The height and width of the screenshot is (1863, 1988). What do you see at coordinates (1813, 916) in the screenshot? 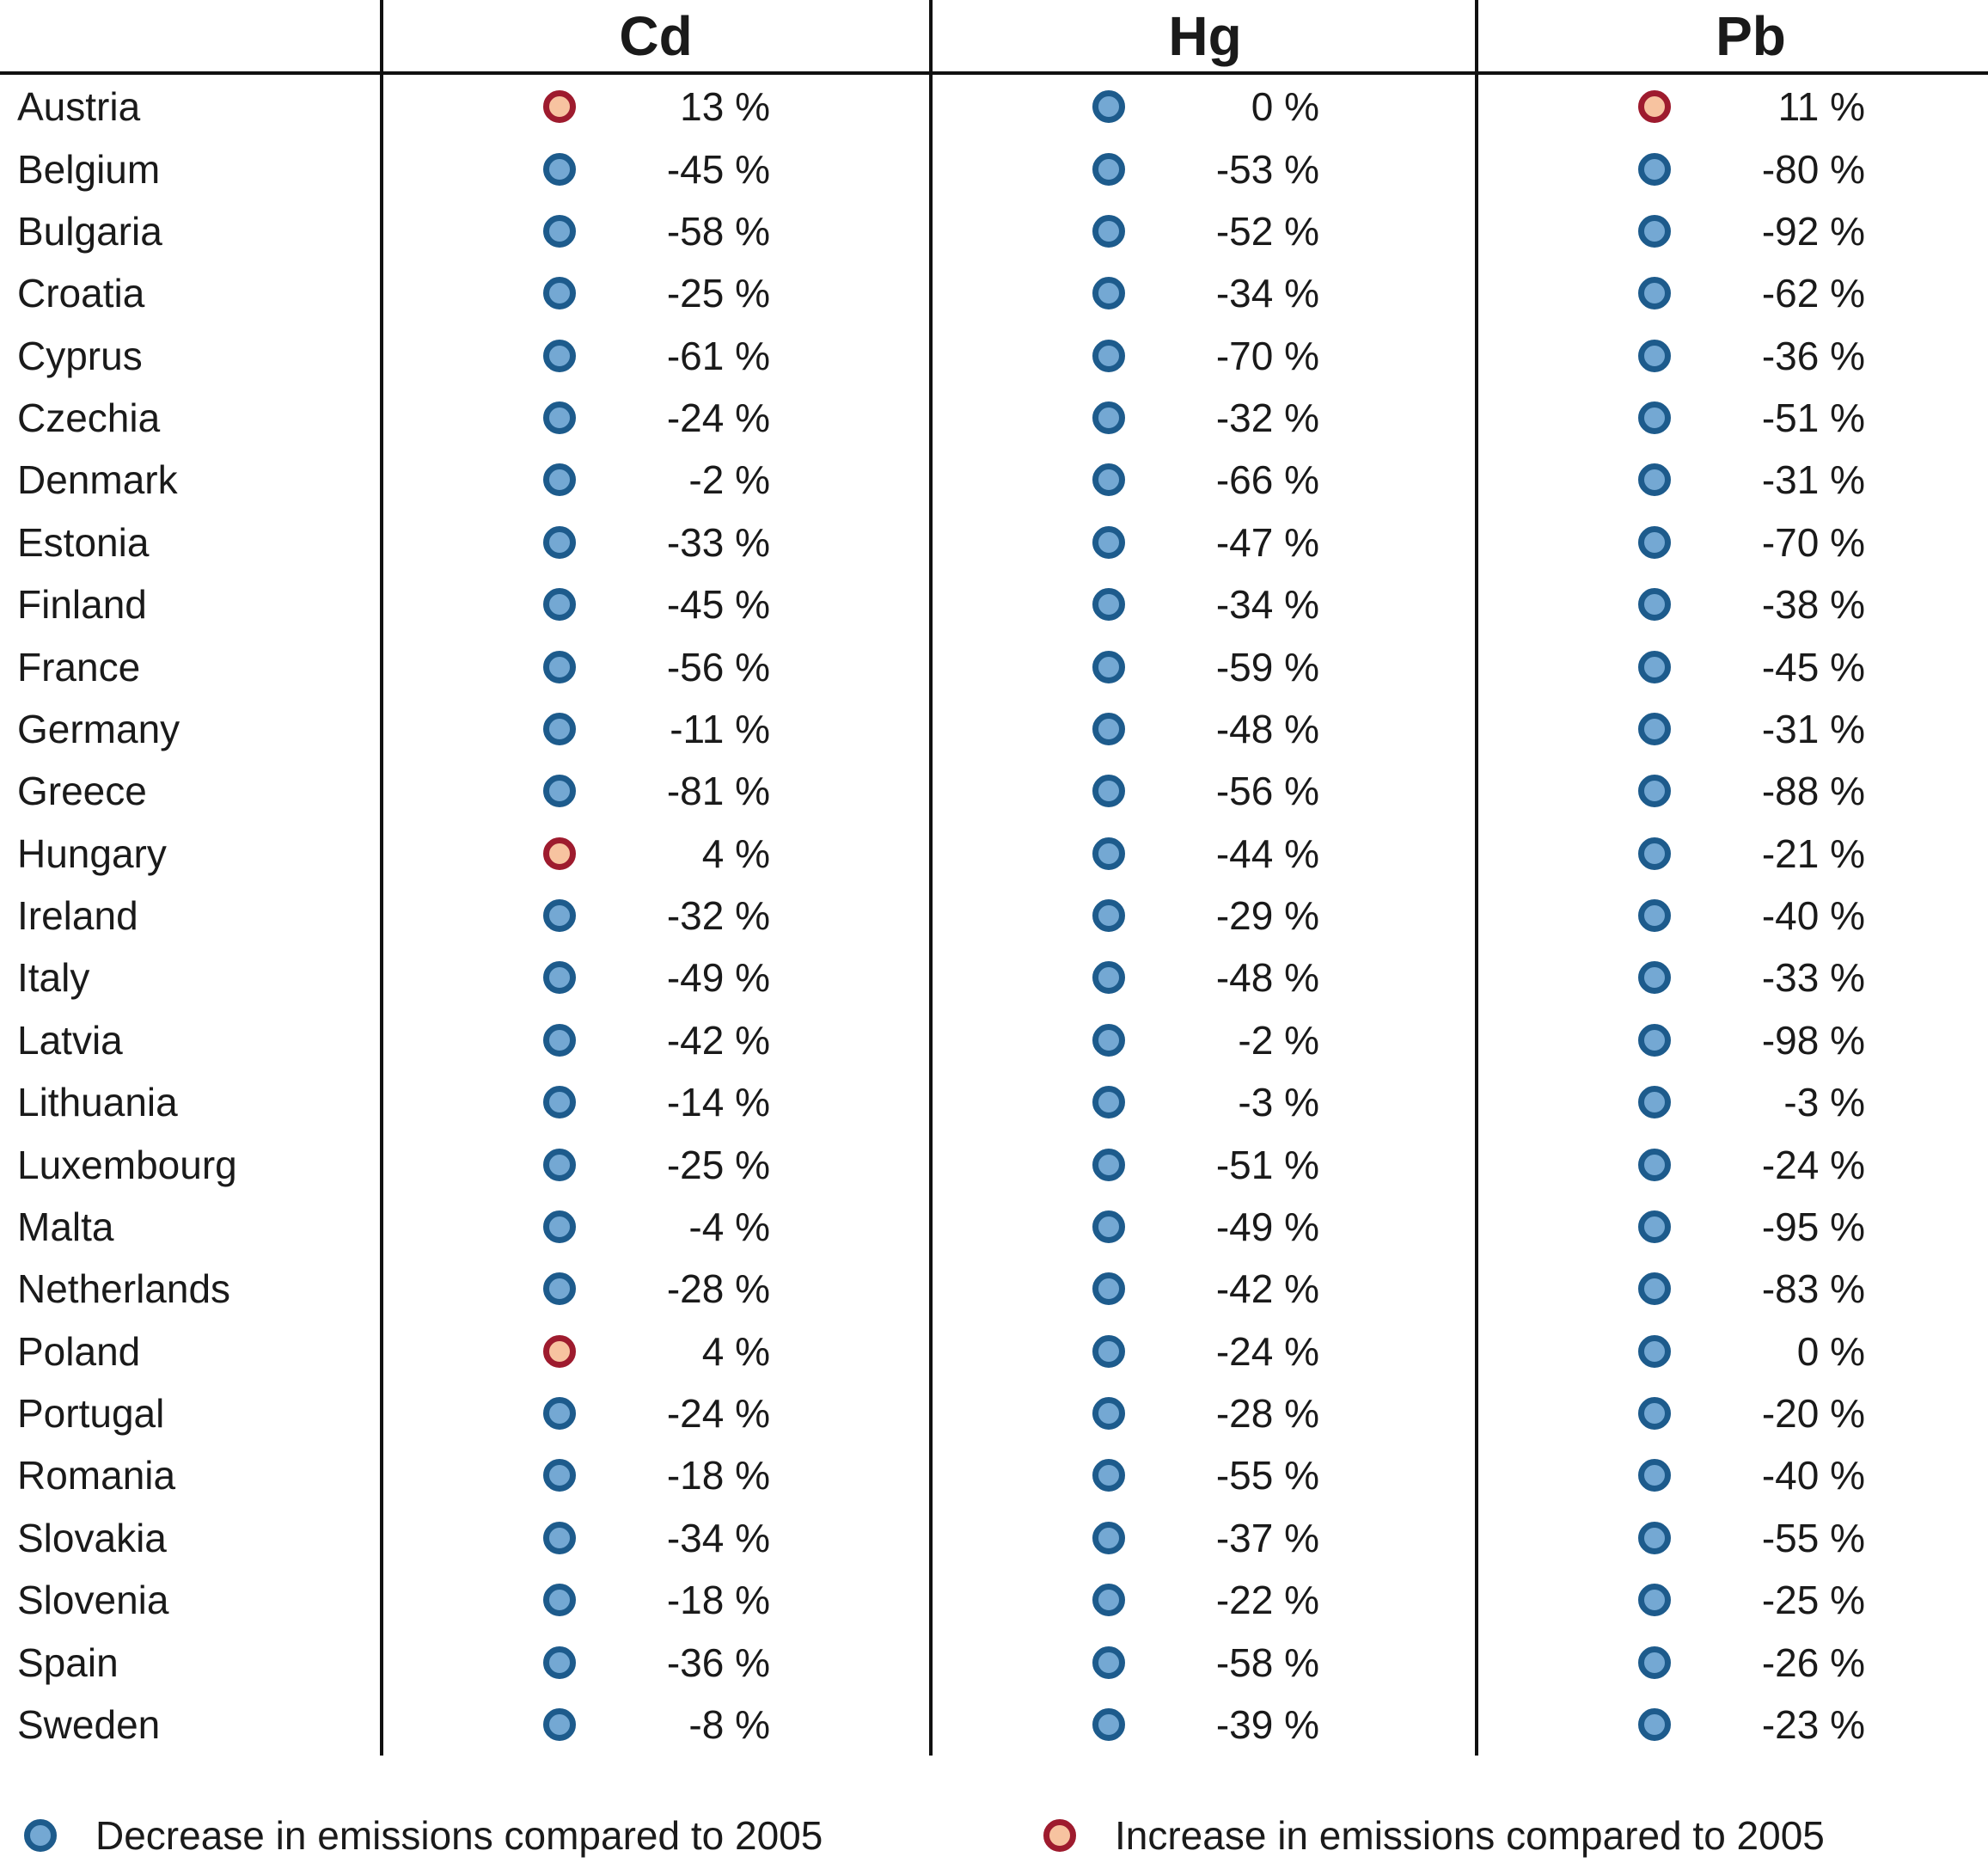
I see `value-label: -40 %` at bounding box center [1813, 916].